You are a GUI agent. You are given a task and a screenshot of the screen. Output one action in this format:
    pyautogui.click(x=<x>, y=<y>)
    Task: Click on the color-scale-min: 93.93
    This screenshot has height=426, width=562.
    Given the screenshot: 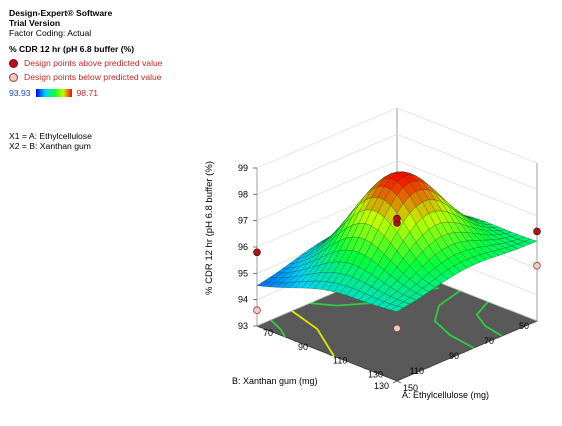 What is the action you would take?
    pyautogui.click(x=20, y=93)
    